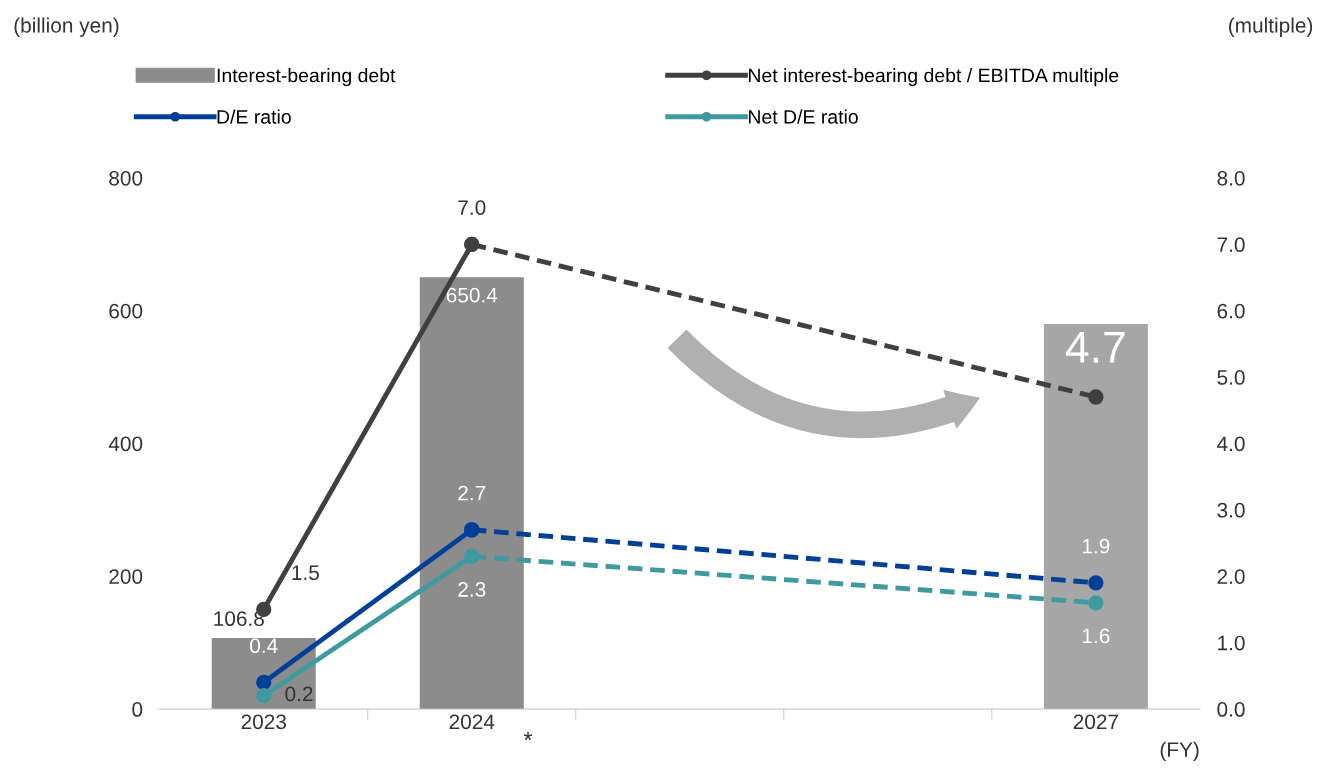 This screenshot has width=1320, height=777. I want to click on x-axis-title: (FY), so click(1179, 751).